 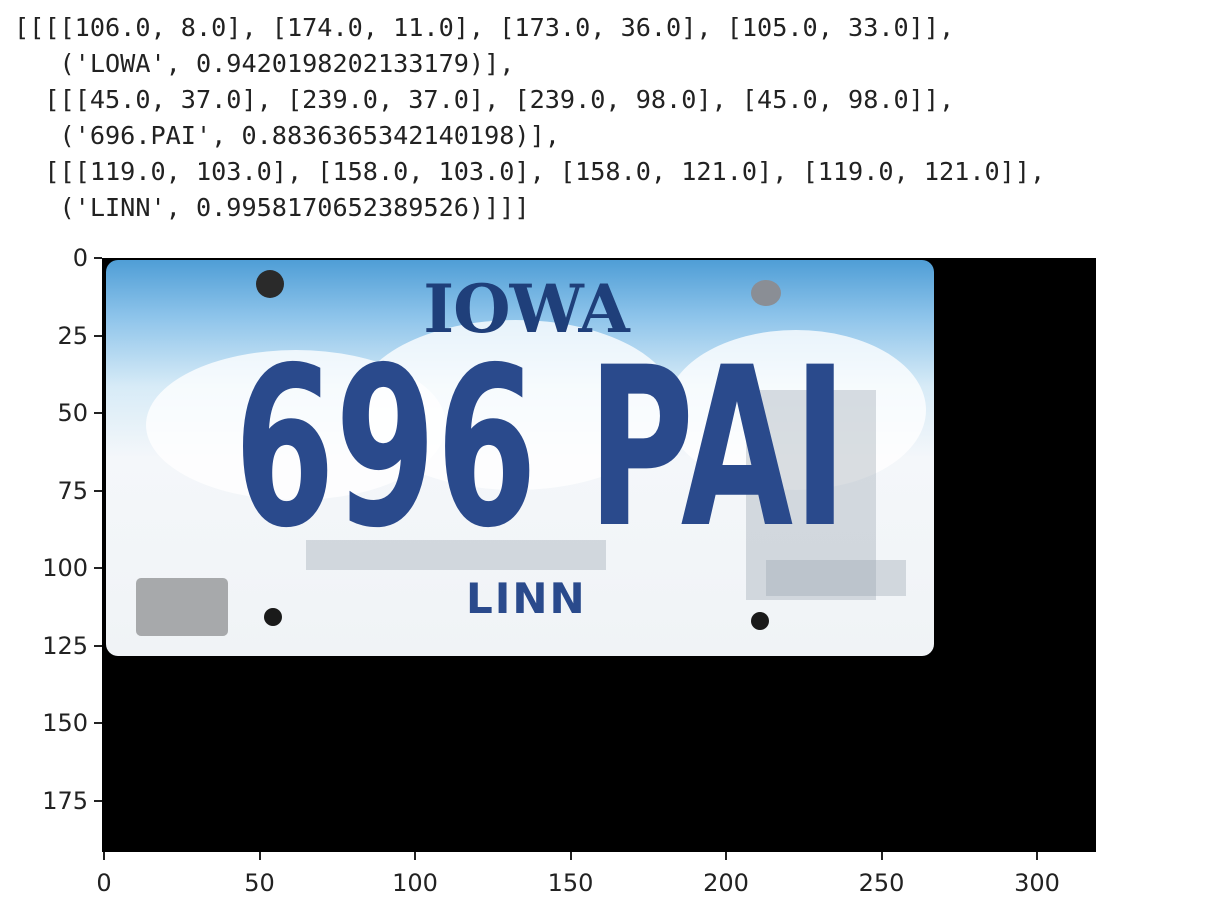 I want to click on y-axis-tick-label: 125, so click(x=65, y=645).